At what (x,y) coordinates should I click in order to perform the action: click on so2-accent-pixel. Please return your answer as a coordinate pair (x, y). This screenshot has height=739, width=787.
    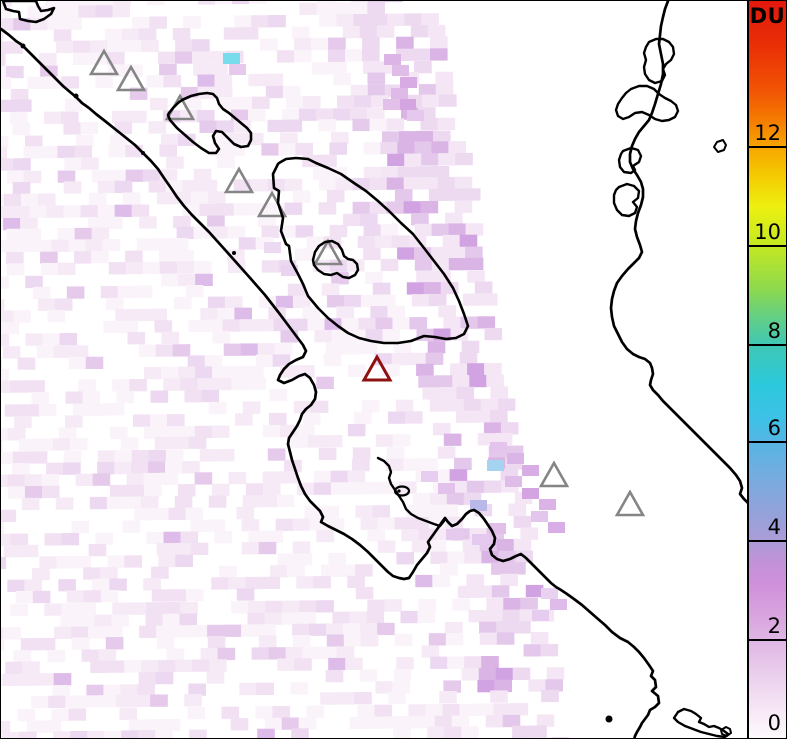
    Looking at the image, I should click on (289, 270).